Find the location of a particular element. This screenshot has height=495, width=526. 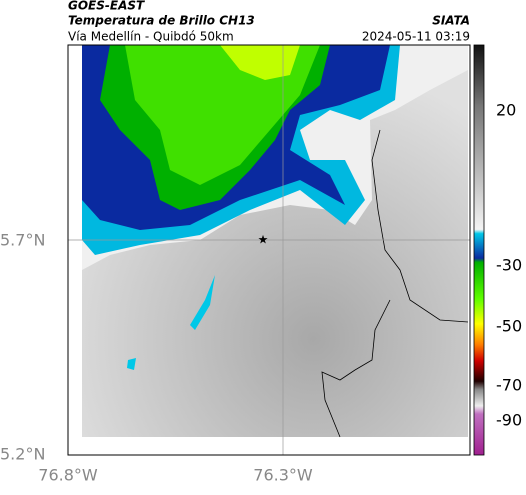

colorbar-label: -50 is located at coordinates (509, 326).